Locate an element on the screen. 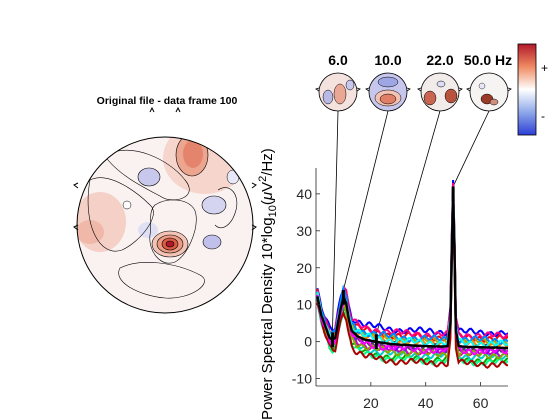 The image size is (560, 420). topomap-22hz is located at coordinates (440, 92).